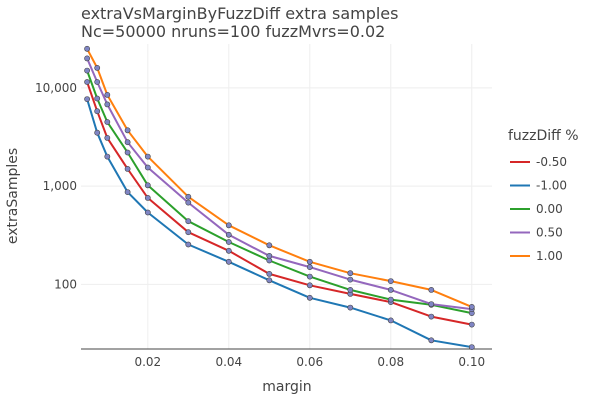 This screenshot has height=400, width=600. What do you see at coordinates (147, 362) in the screenshot?
I see `x-tick-label: 0.02` at bounding box center [147, 362].